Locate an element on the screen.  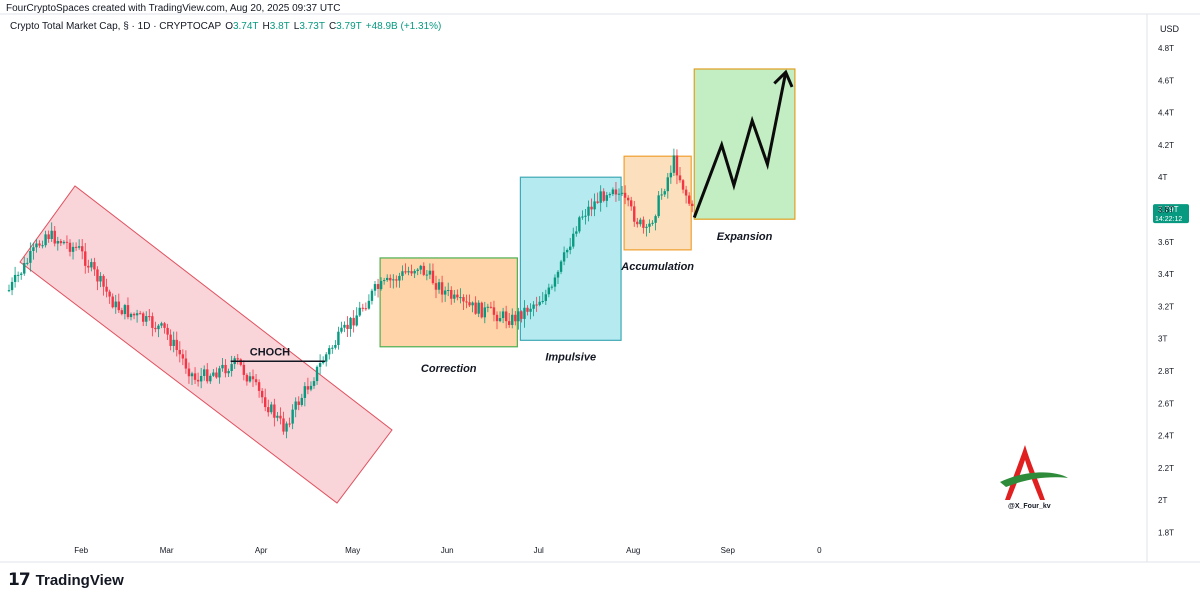
tradingview-logo: 17 TradingView is located at coordinates (66, 580).